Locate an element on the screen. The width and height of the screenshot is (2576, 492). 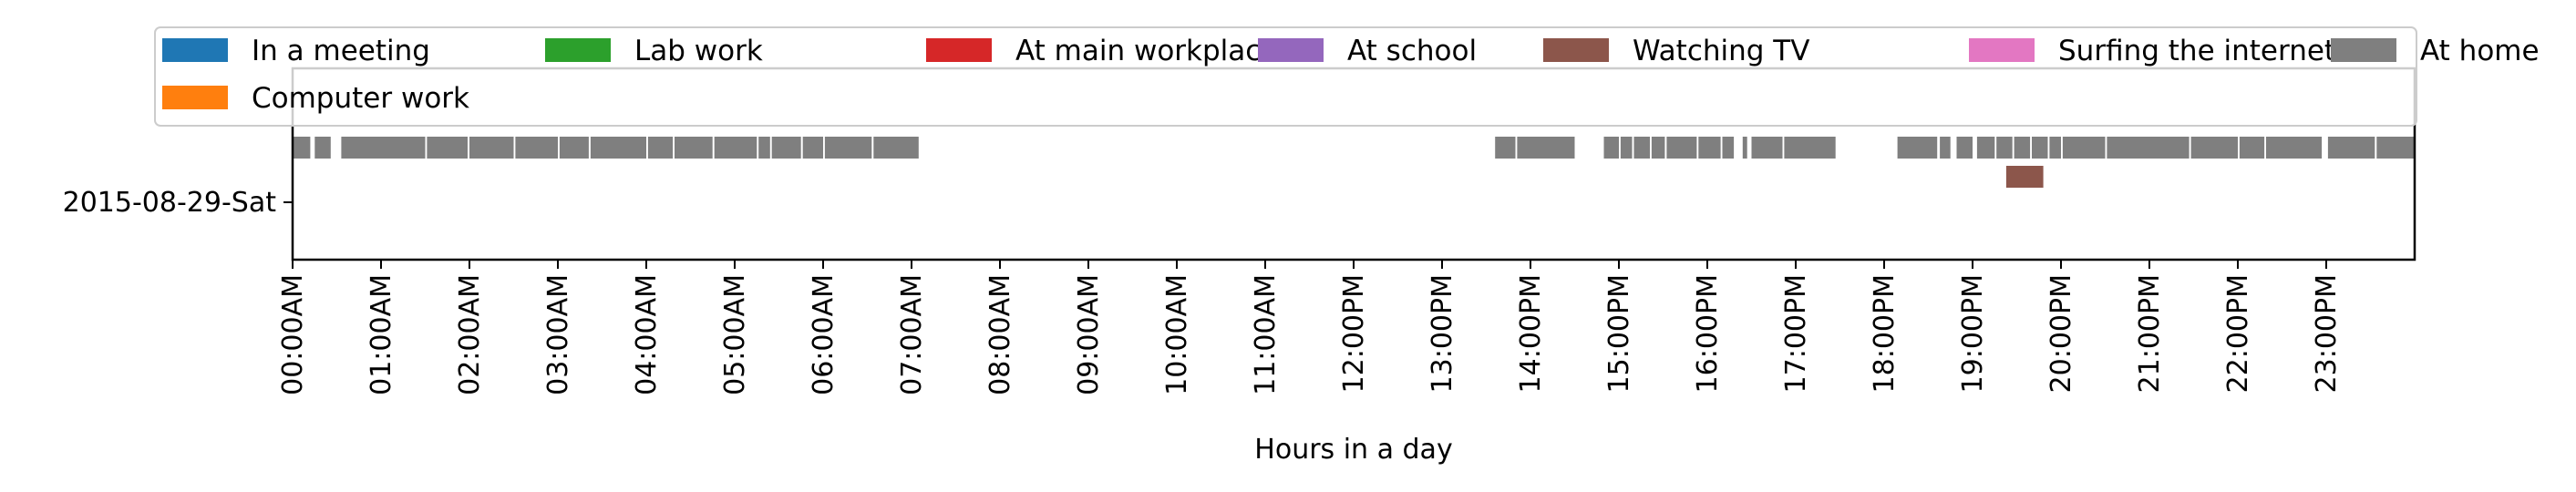
x-tick-label: 11:00AM is located at coordinates (1266, 335).